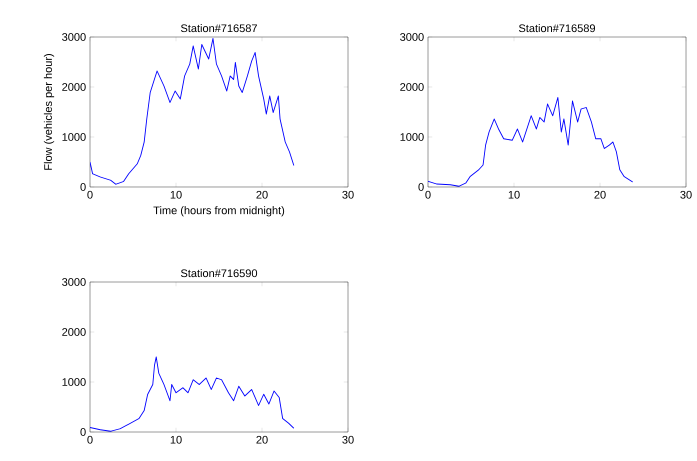 This screenshot has width=697, height=461. I want to click on chart-title: Station#716587, so click(218, 28).